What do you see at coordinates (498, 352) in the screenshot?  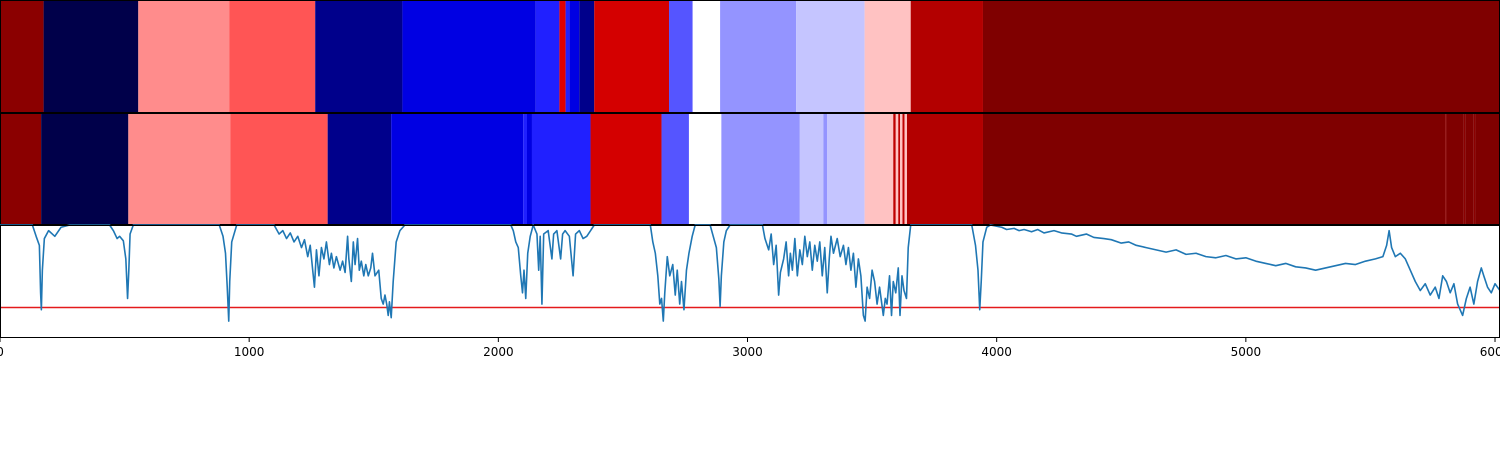 I see `x-tick-label: 2000` at bounding box center [498, 352].